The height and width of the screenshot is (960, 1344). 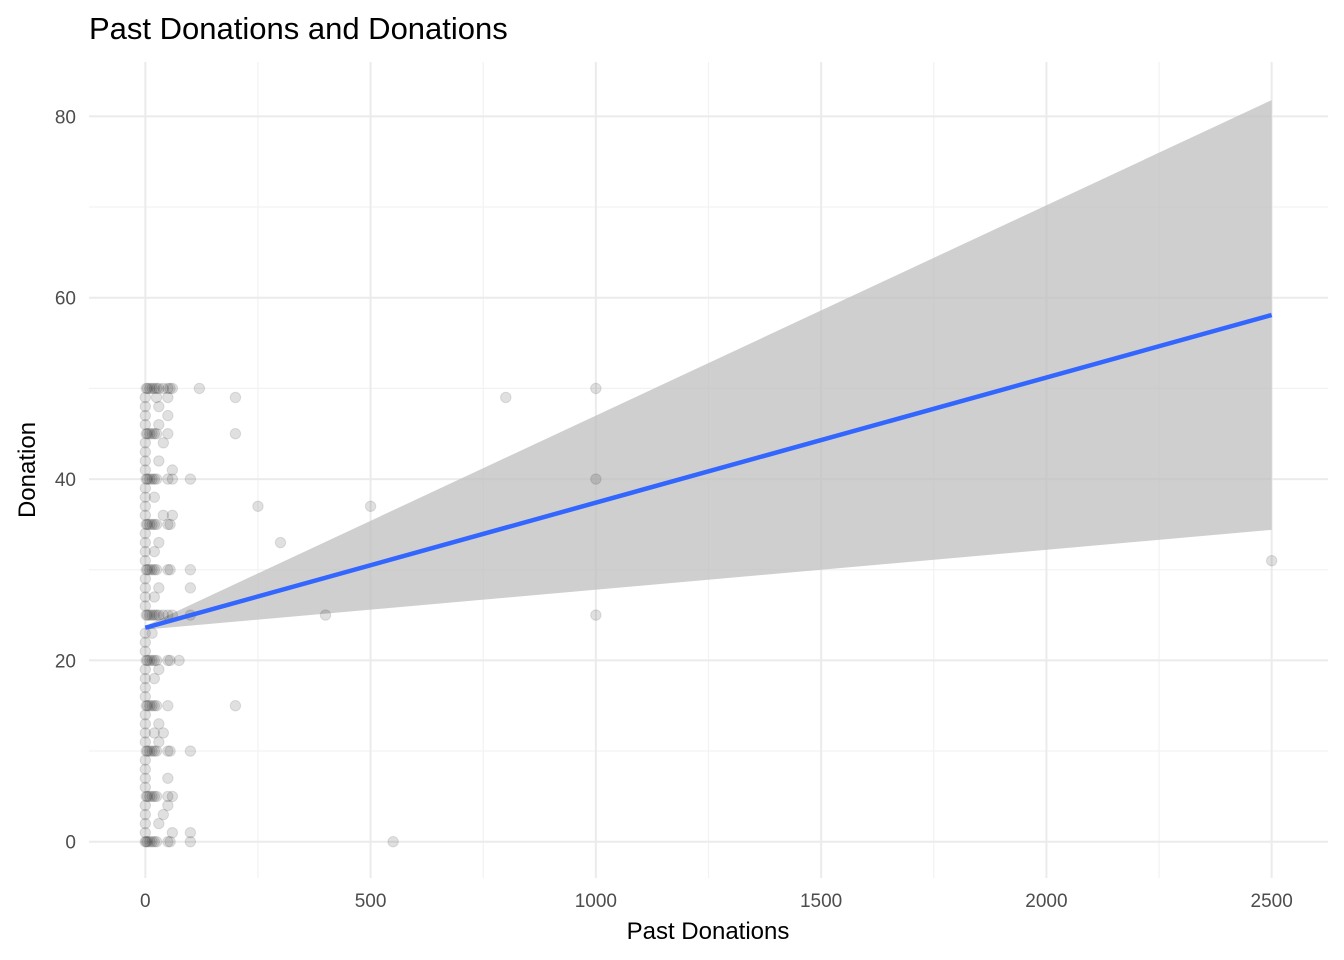 I want to click on y-tick-label: 40, so click(x=65, y=480).